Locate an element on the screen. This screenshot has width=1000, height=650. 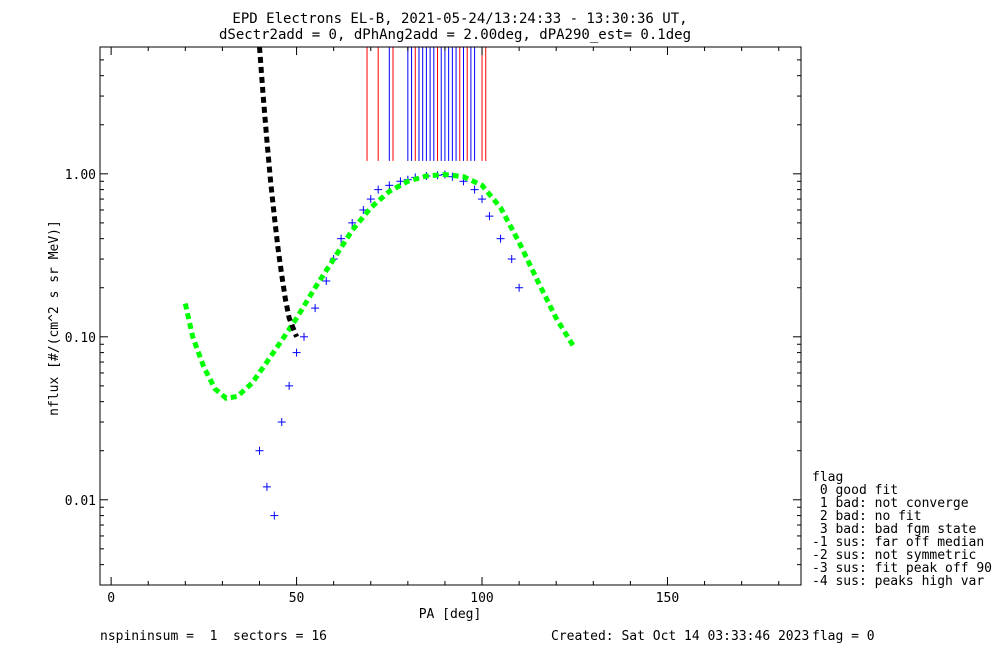
x-tick-label: 0 is located at coordinates (111, 598).